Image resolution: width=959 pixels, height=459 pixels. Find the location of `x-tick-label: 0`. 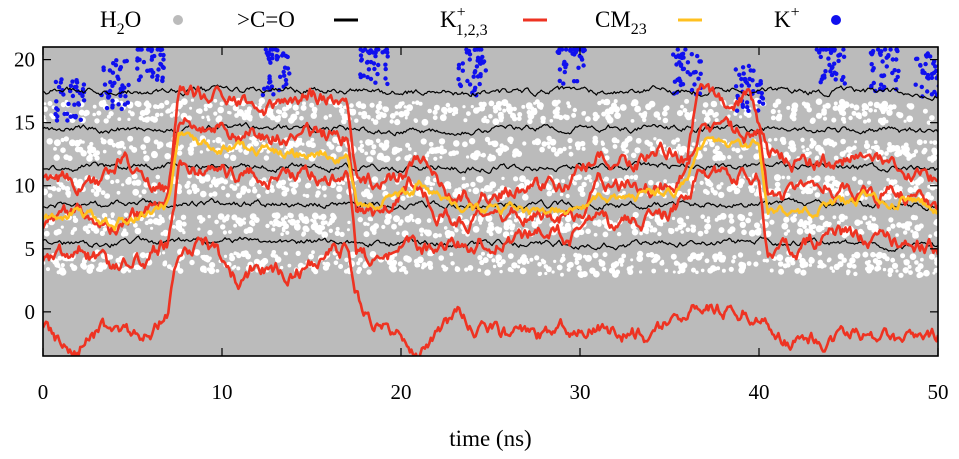

x-tick-label: 0 is located at coordinates (43, 392).